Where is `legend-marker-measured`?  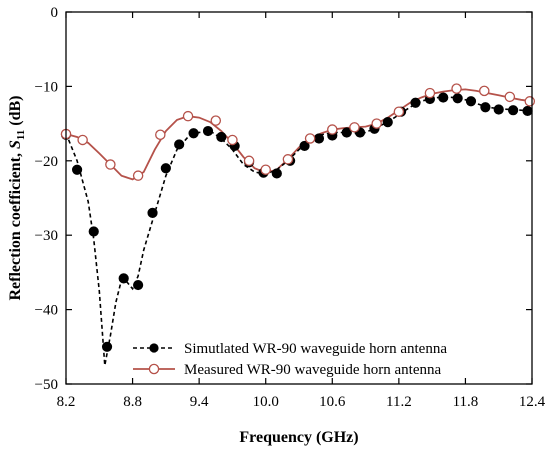
legend-marker-measured is located at coordinates (154, 369).